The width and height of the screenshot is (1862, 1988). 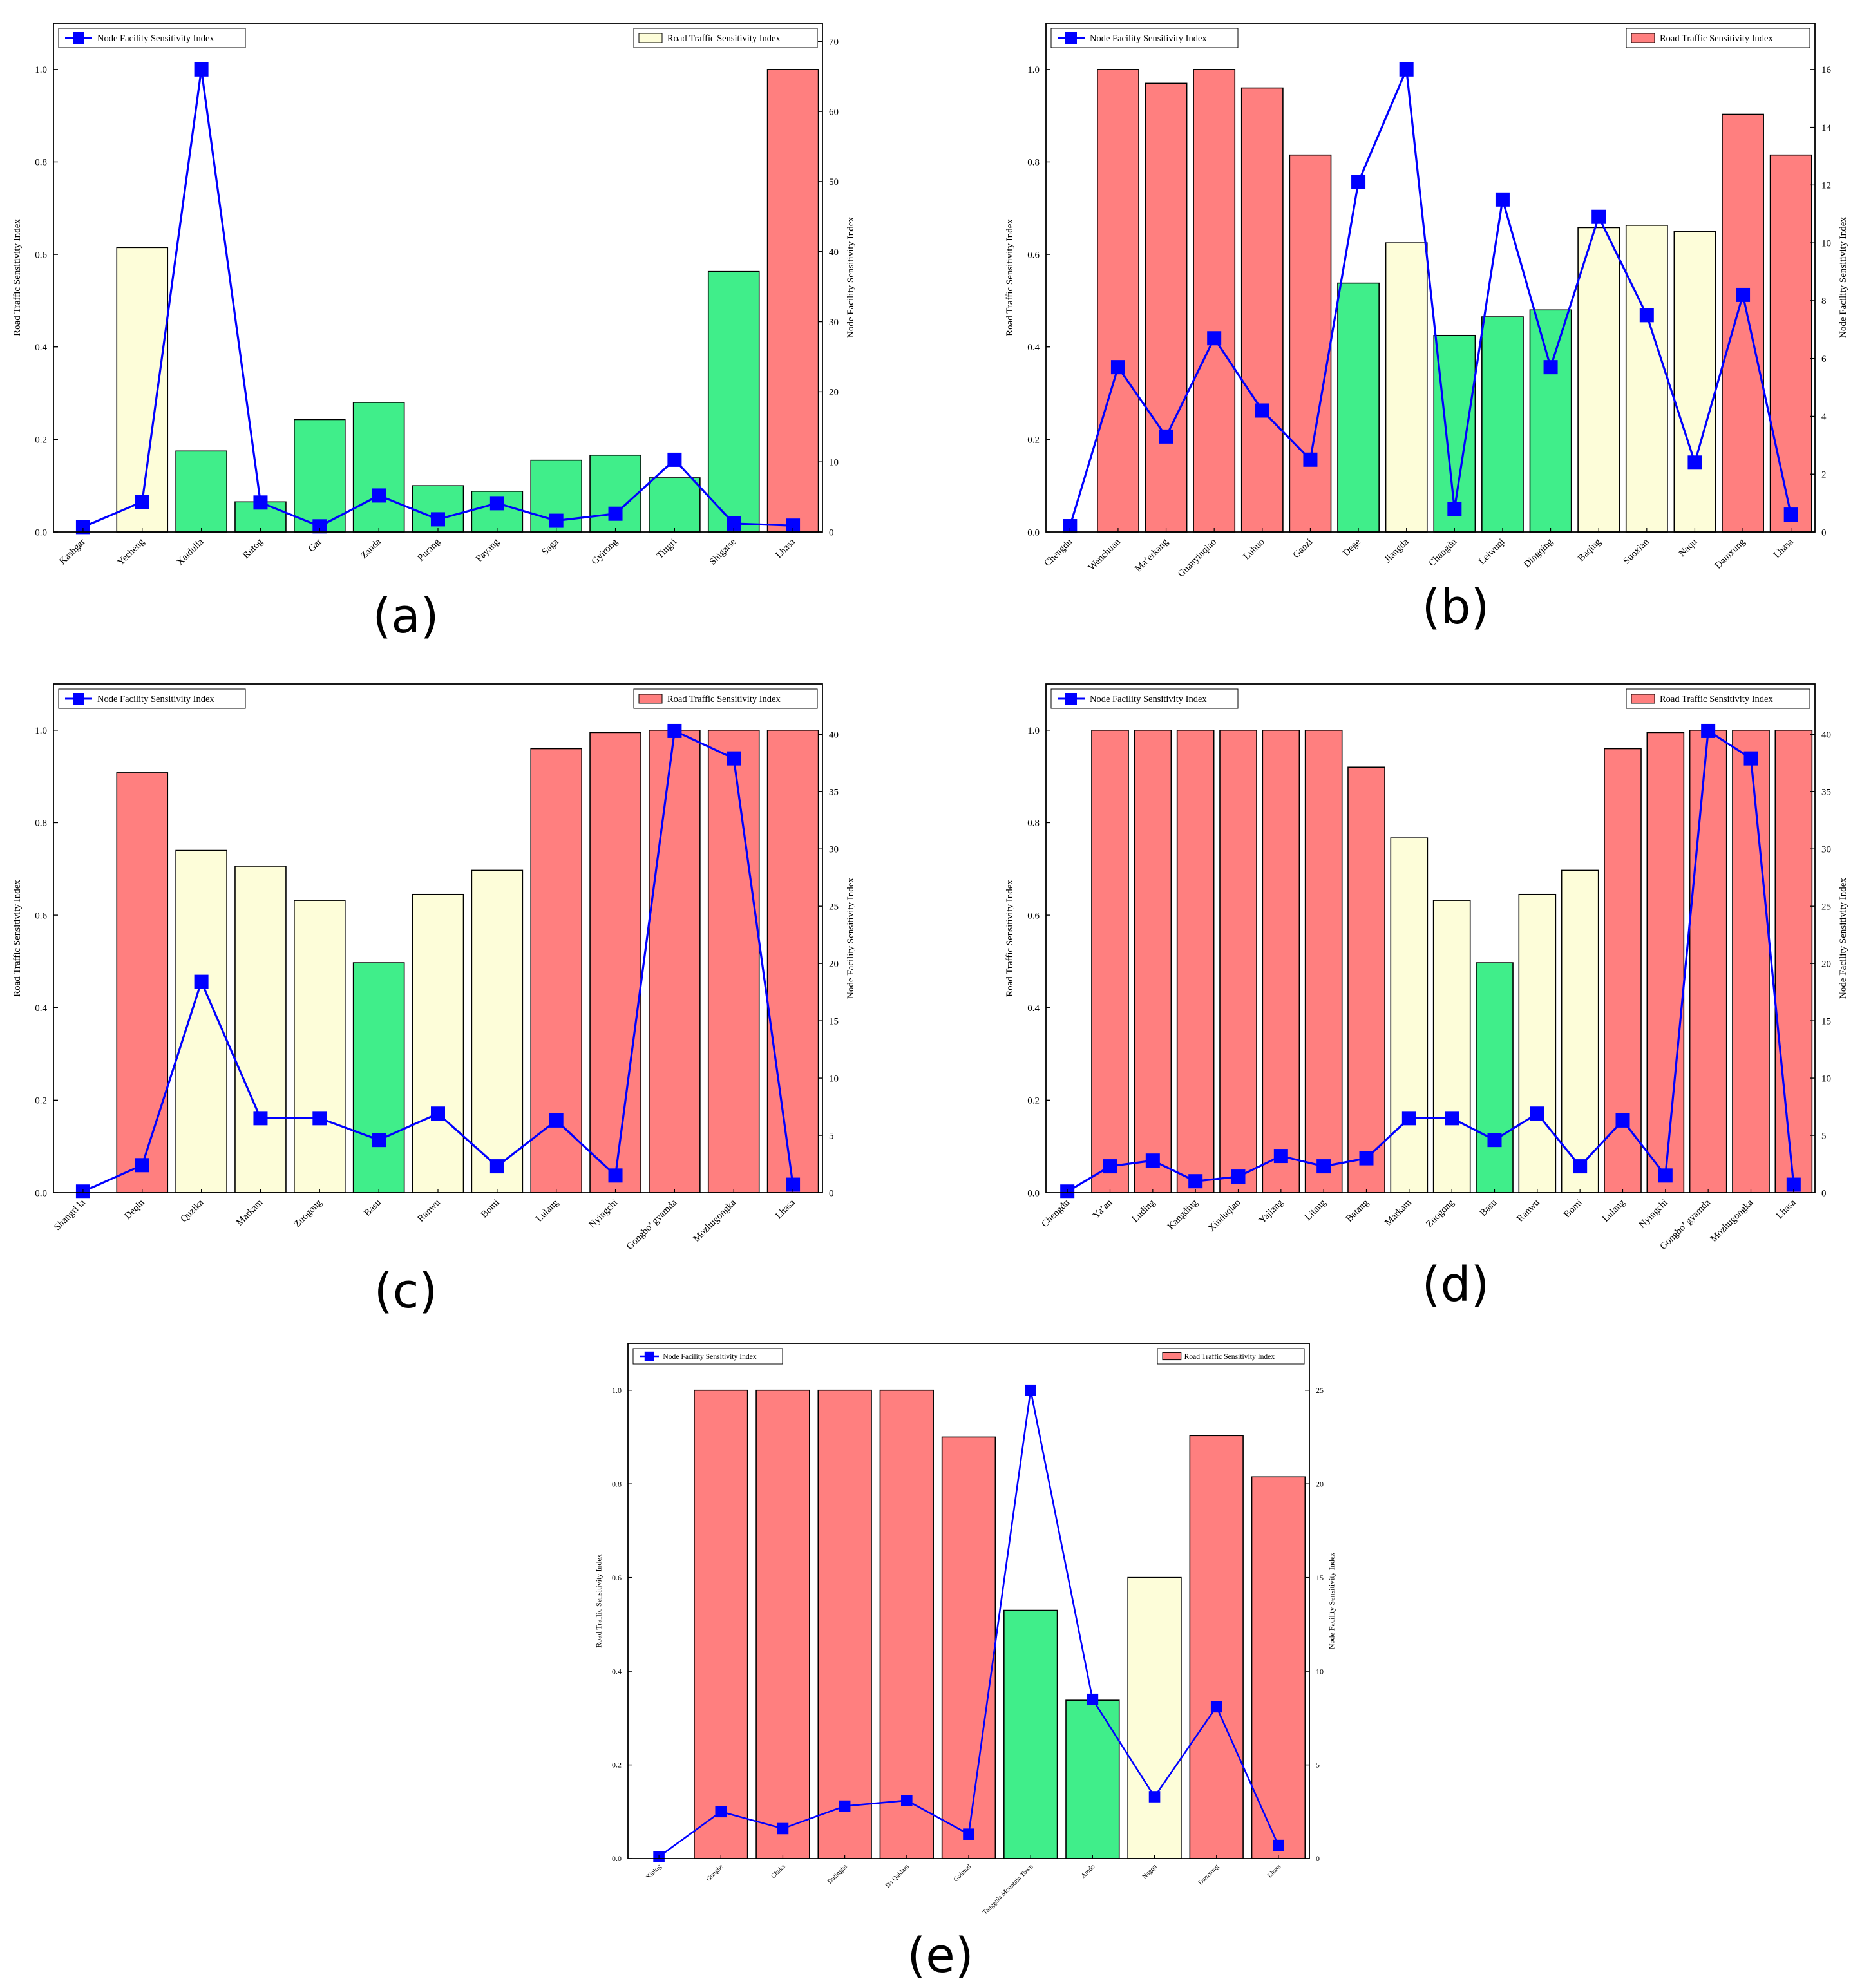 I want to click on line-marker-Guanyinqiao, so click(x=1214, y=338).